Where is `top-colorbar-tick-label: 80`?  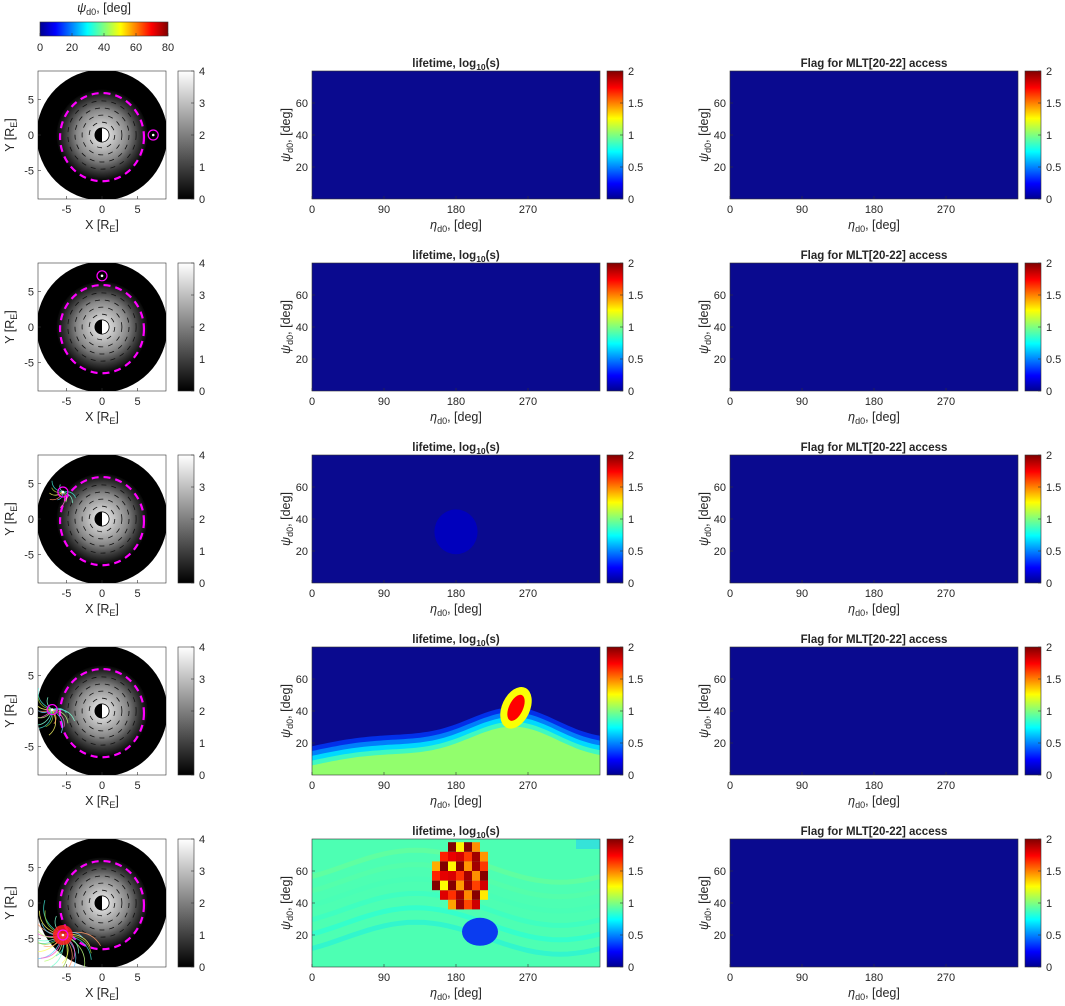
top-colorbar-tick-label: 80 is located at coordinates (168, 48).